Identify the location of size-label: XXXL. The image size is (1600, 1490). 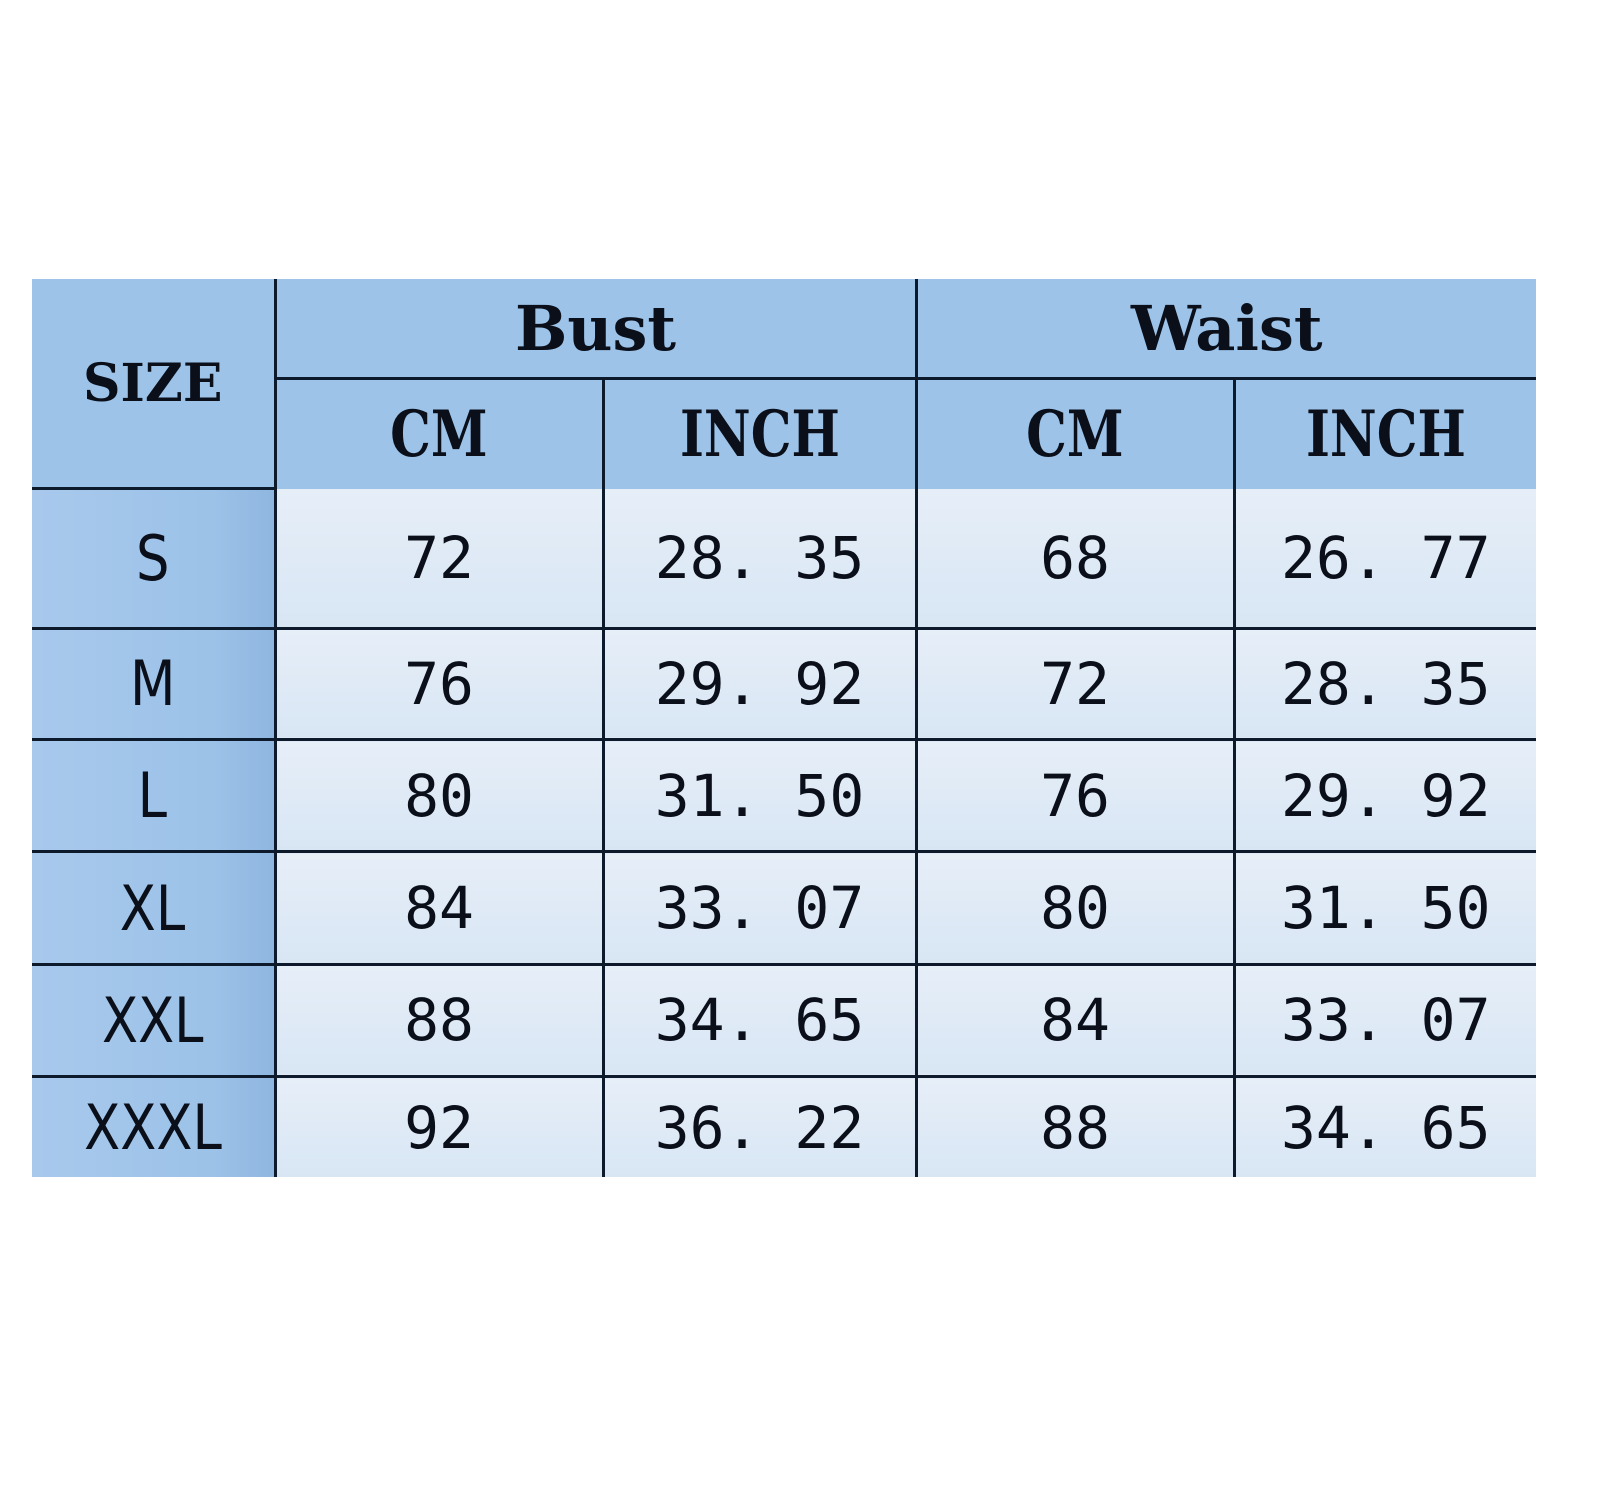
(152, 1128).